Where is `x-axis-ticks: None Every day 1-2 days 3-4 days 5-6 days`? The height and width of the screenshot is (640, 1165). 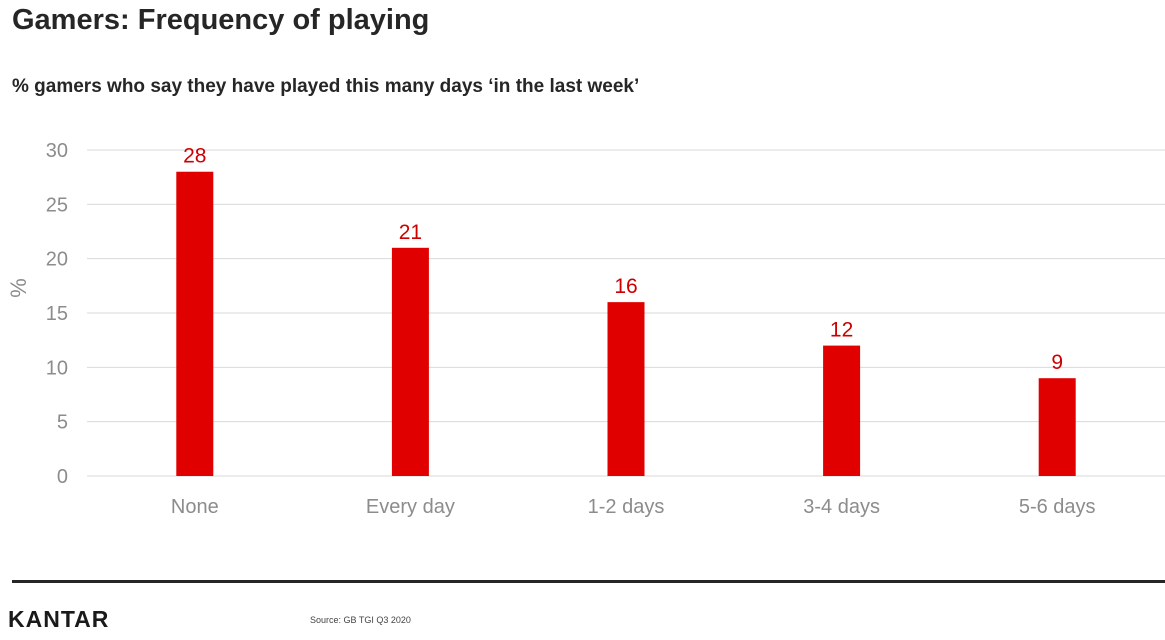 x-axis-ticks: None Every day 1-2 days 3-4 days 5-6 days is located at coordinates (633, 507).